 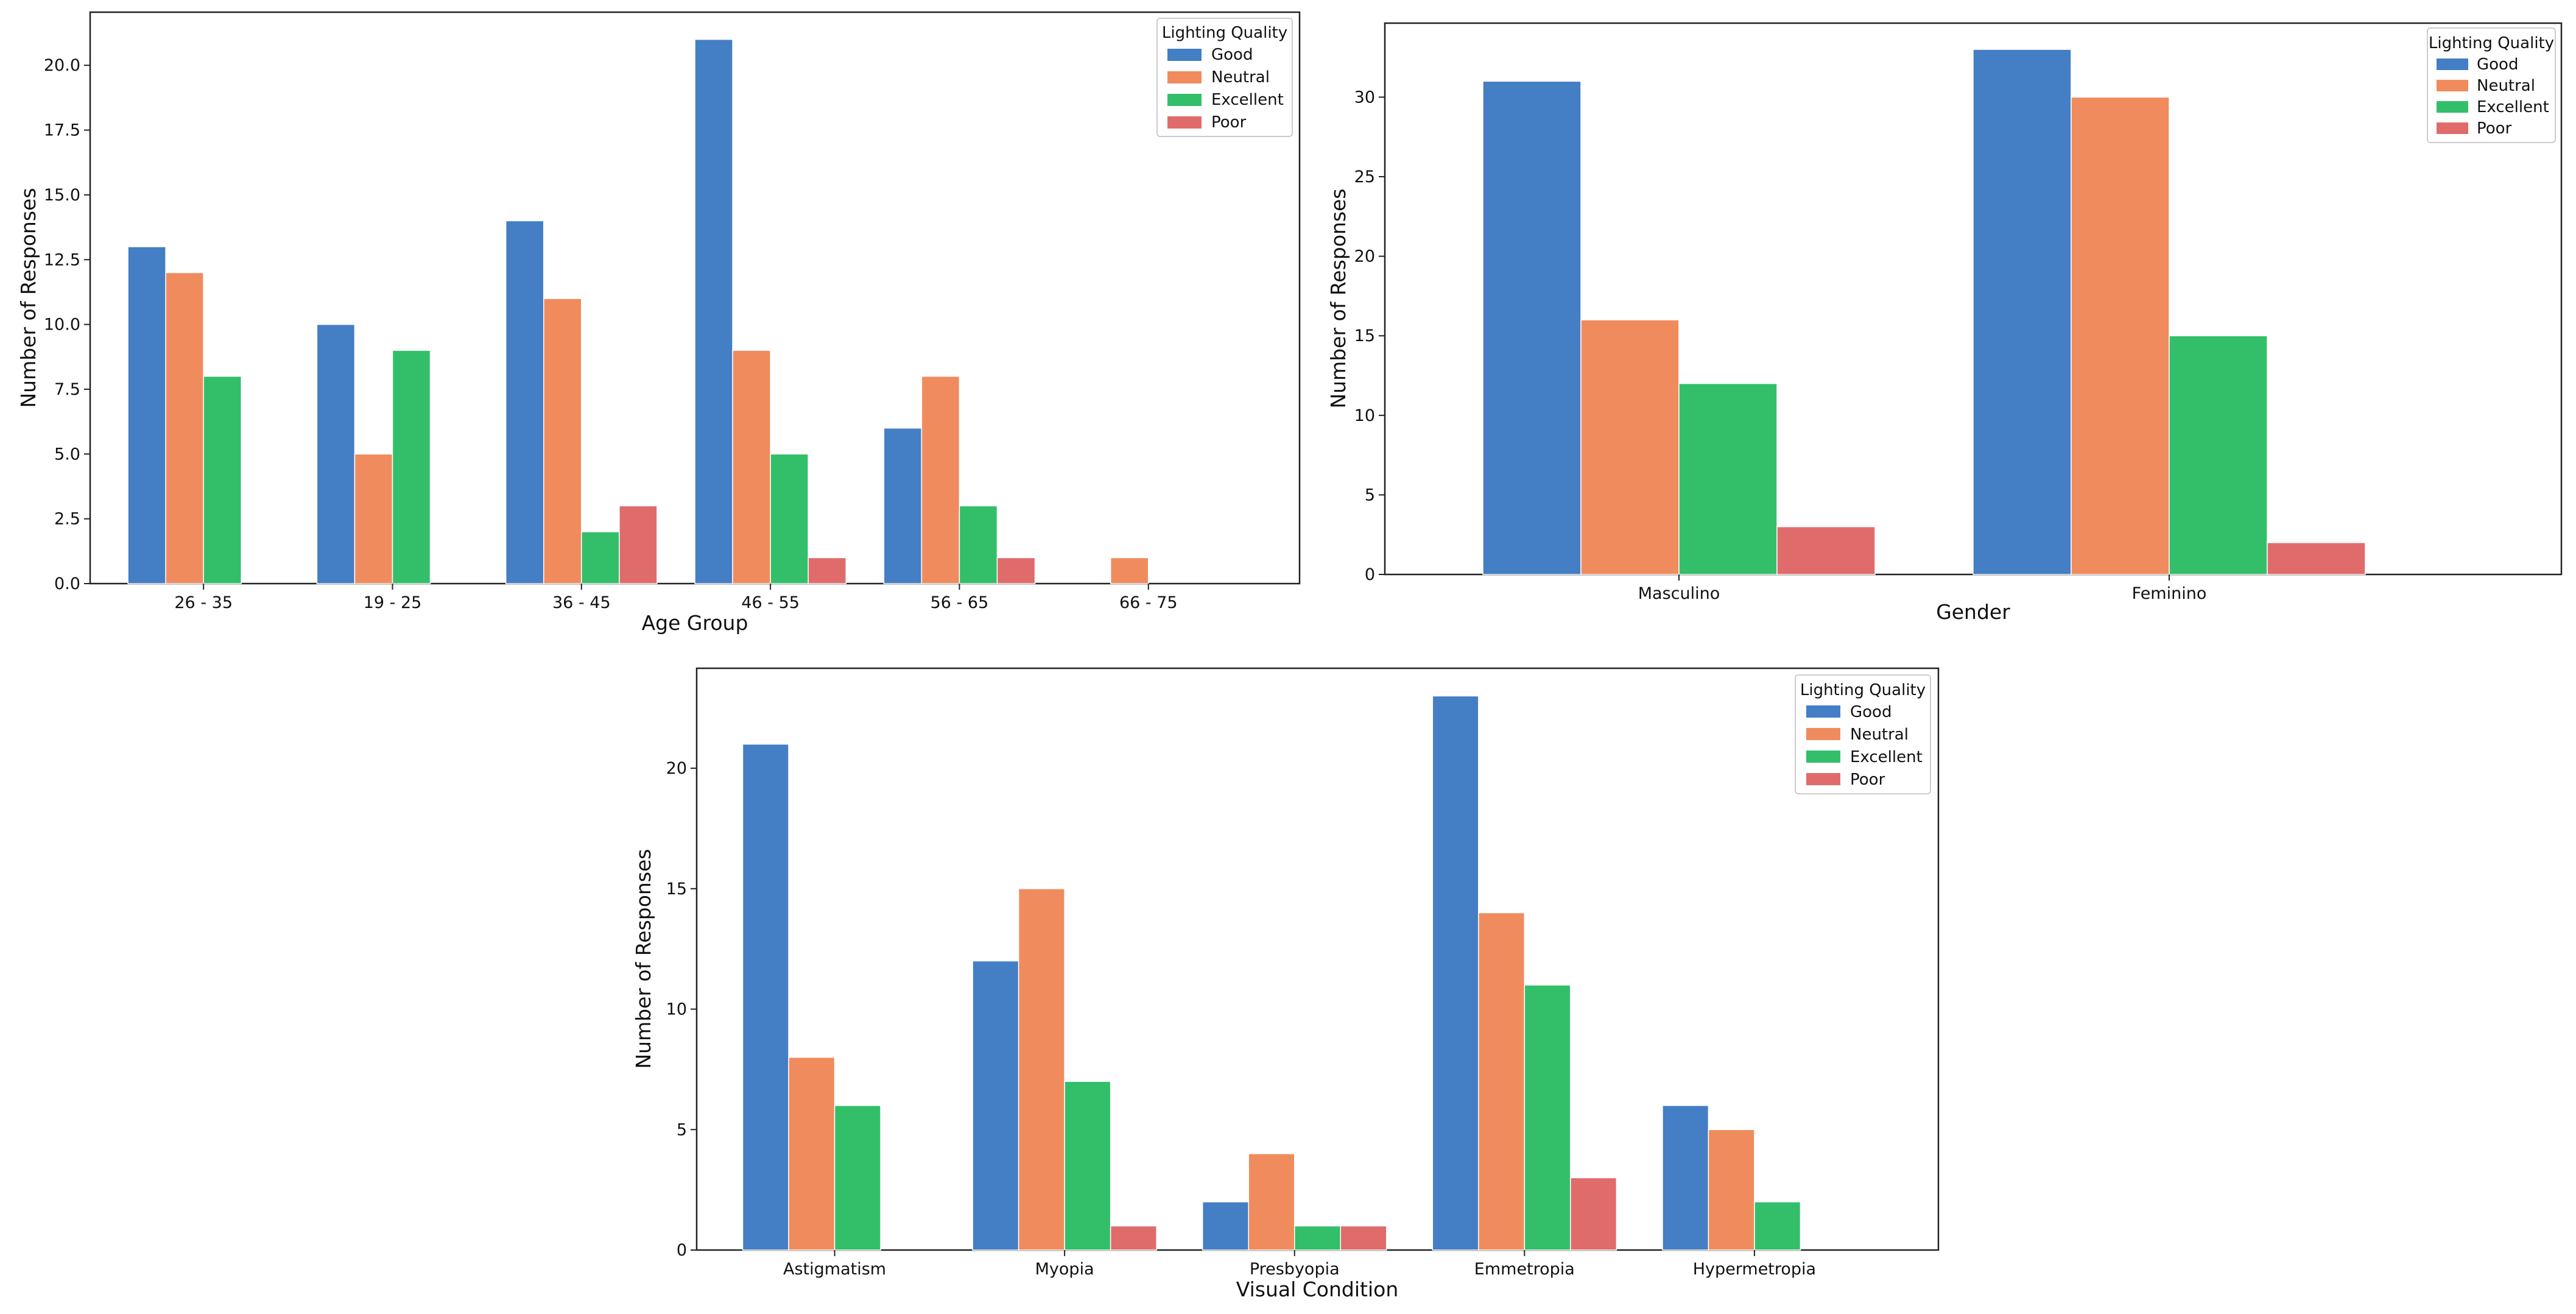 I want to click on y-tick-label: 30, so click(x=1364, y=97).